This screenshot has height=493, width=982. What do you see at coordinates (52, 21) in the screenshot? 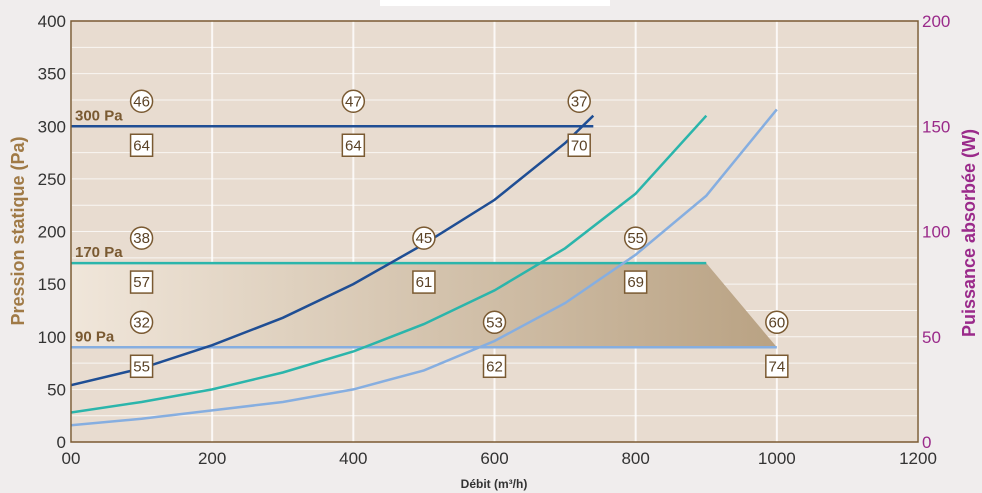
I see `y-tick-label: 400` at bounding box center [52, 21].